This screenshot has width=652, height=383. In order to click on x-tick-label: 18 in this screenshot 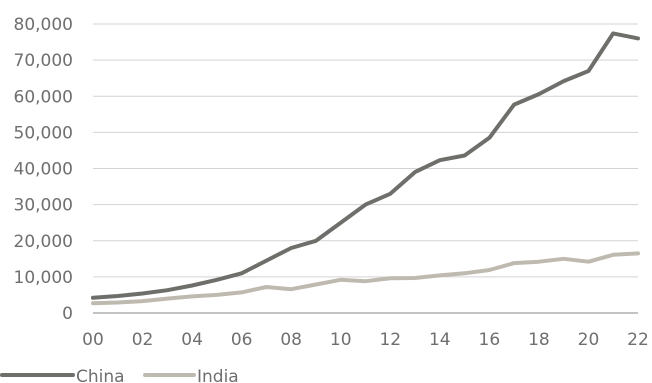, I will do `click(539, 340)`.